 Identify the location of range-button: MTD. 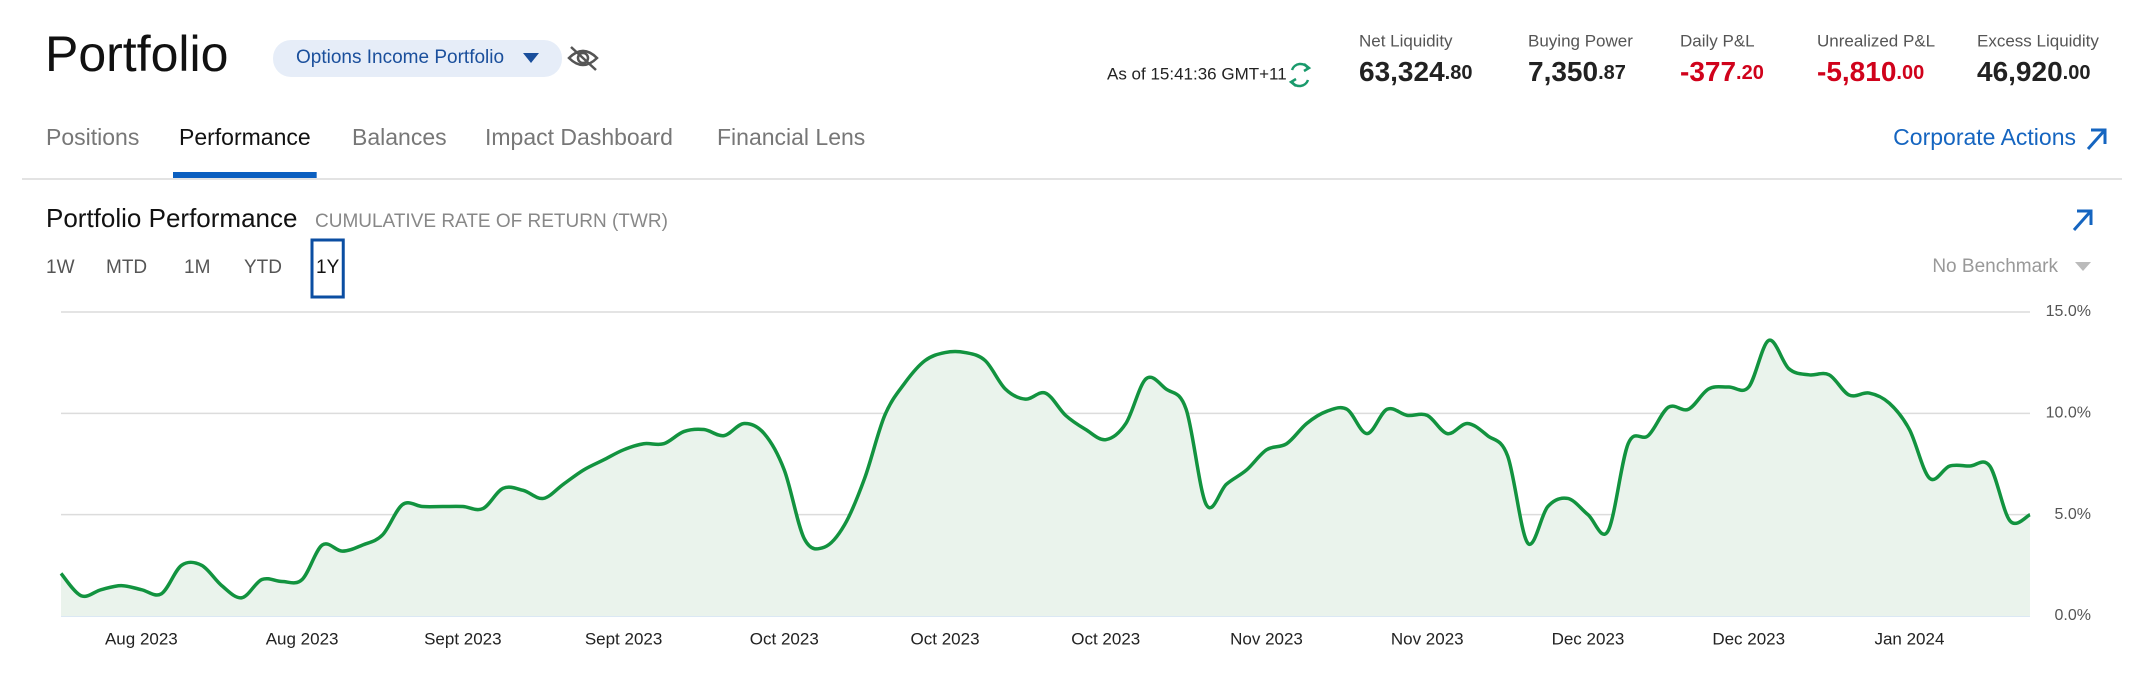
(126, 267).